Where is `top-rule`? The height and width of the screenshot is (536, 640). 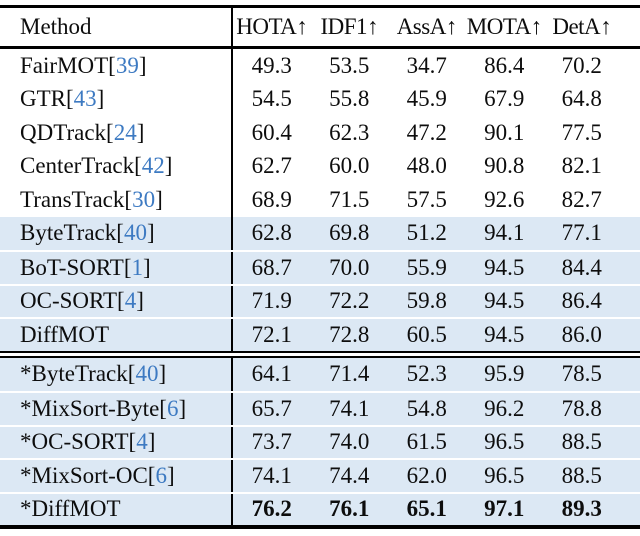 top-rule is located at coordinates (320, 6).